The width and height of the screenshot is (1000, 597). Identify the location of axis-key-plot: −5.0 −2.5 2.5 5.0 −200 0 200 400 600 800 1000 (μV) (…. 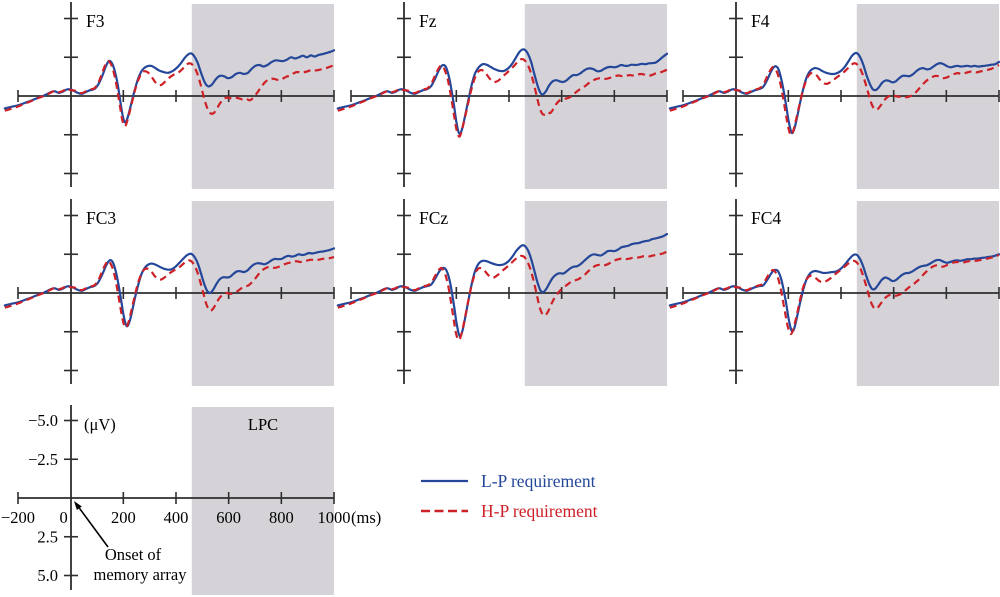
(191, 500).